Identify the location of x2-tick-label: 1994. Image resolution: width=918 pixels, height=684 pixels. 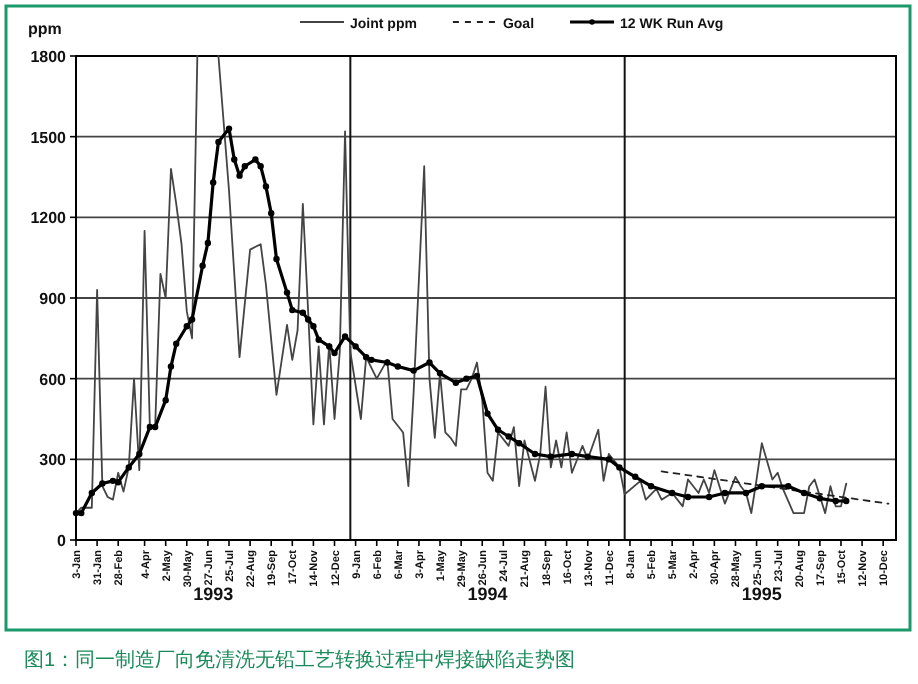
(487, 594).